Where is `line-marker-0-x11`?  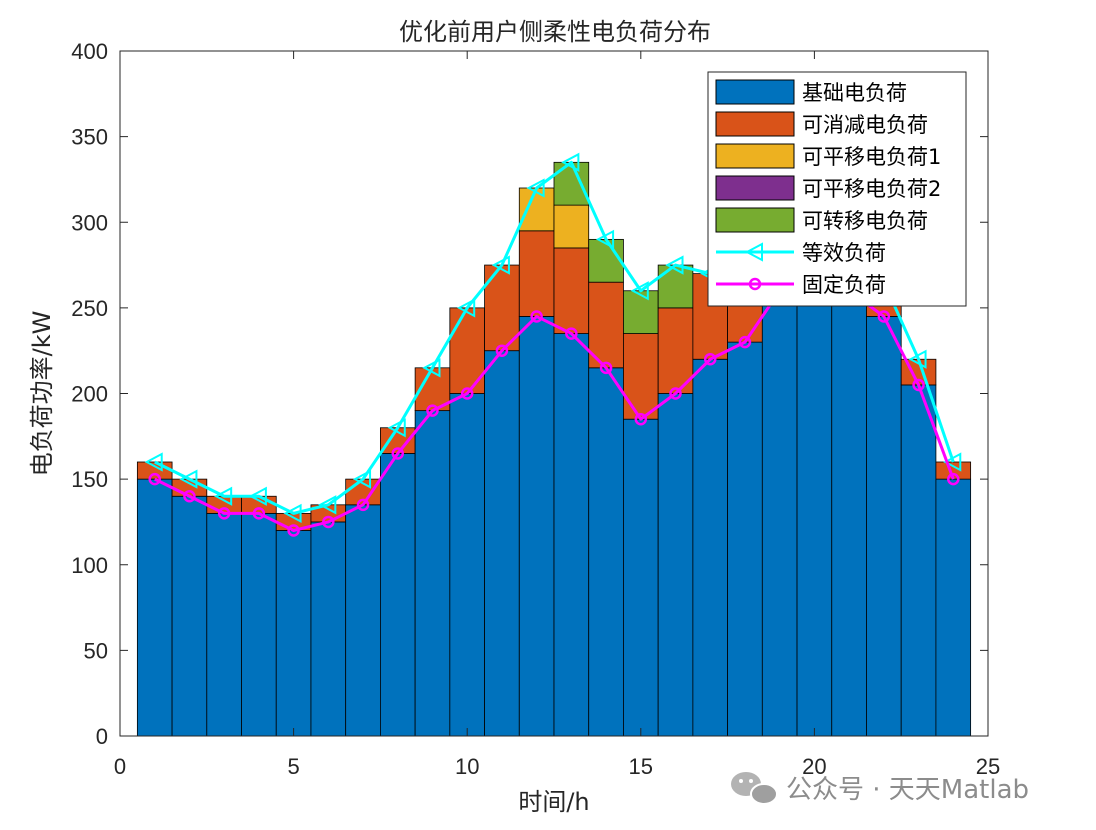 line-marker-0-x11 is located at coordinates (500, 265).